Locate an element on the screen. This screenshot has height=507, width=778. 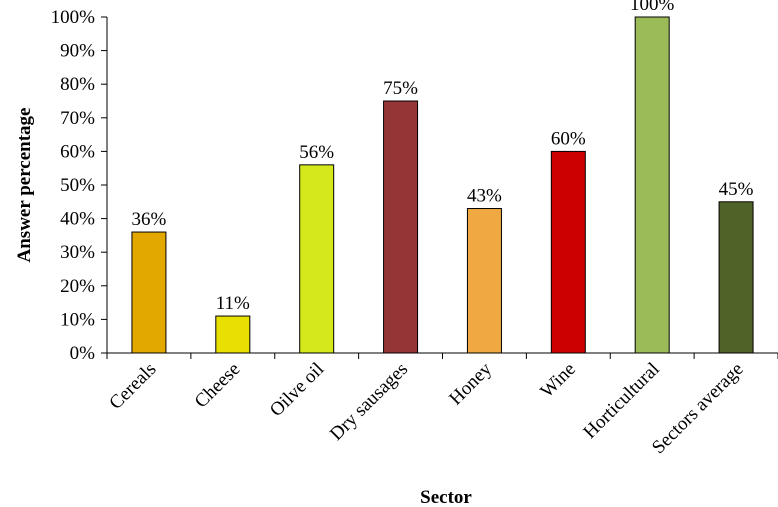
x-tick-label: Horticultural is located at coordinates (621, 401).